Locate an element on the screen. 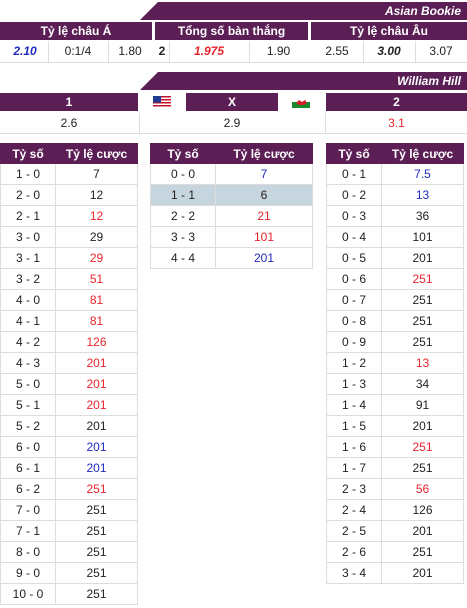  header-total-goals: Tổng số bàn thắng is located at coordinates (231, 31).